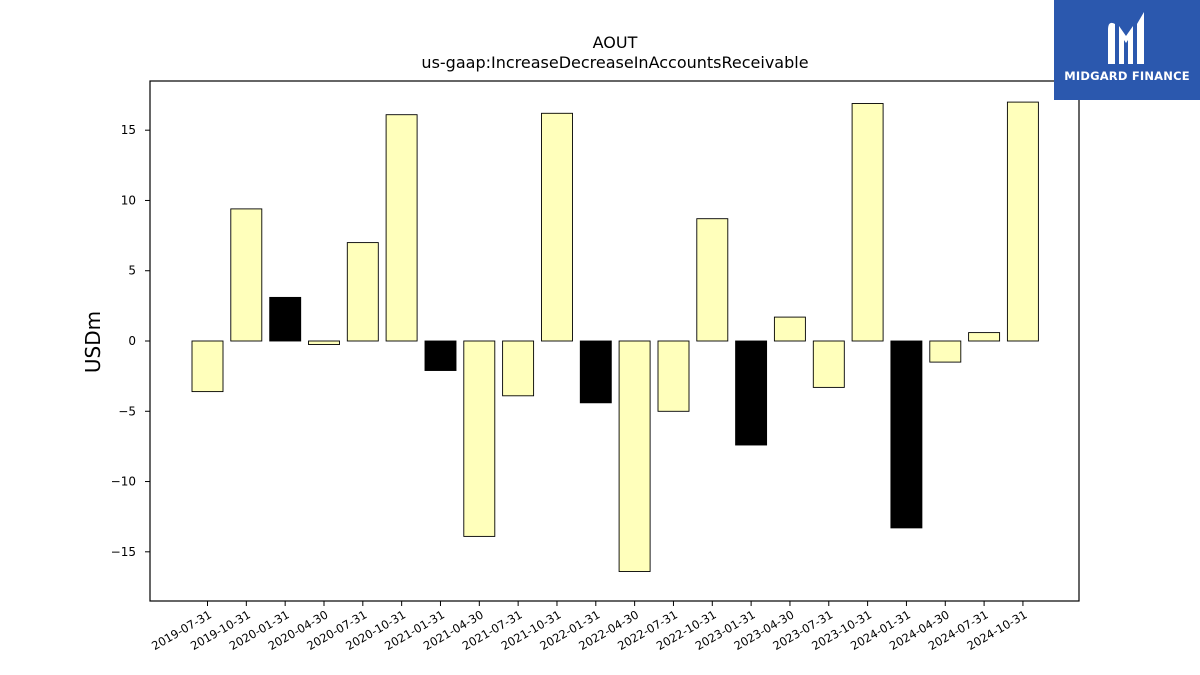 The width and height of the screenshot is (1200, 675). What do you see at coordinates (615, 42) in the screenshot?
I see `chart-title: AOUT` at bounding box center [615, 42].